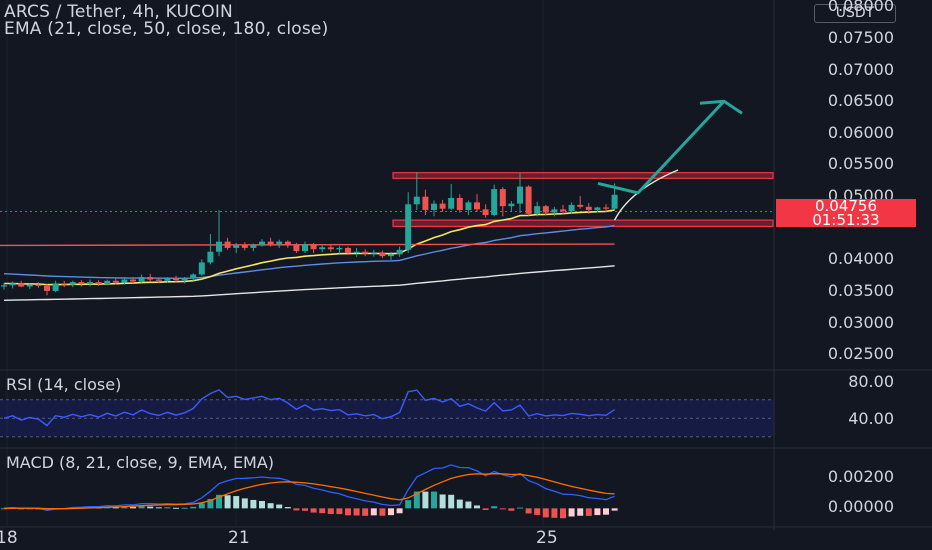  Describe the element at coordinates (860, 8) in the screenshot. I see `price-axis-label: 0.08000` at that location.